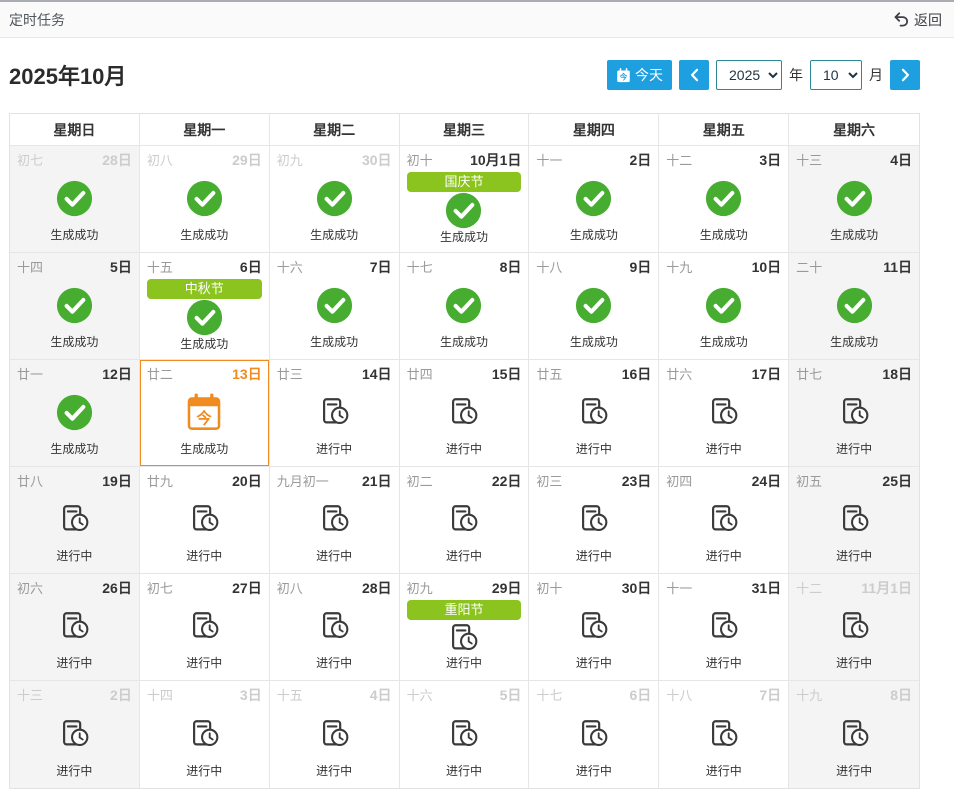 The height and width of the screenshot is (800, 954). Describe the element at coordinates (928, 19) in the screenshot. I see `back-button-label: 返回` at that location.